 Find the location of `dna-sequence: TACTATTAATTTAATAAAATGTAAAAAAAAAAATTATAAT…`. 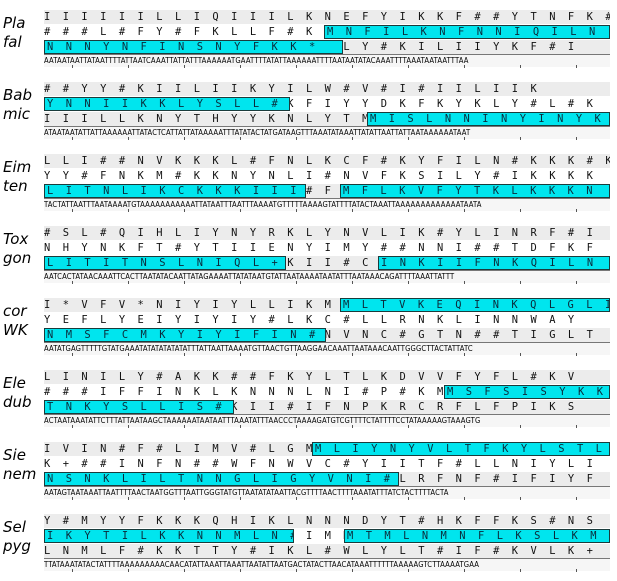

dna-sequence: TACTATTAATTTAATAAAATGTAAAAAAAAAAATTATAAT… is located at coordinates (327, 204).